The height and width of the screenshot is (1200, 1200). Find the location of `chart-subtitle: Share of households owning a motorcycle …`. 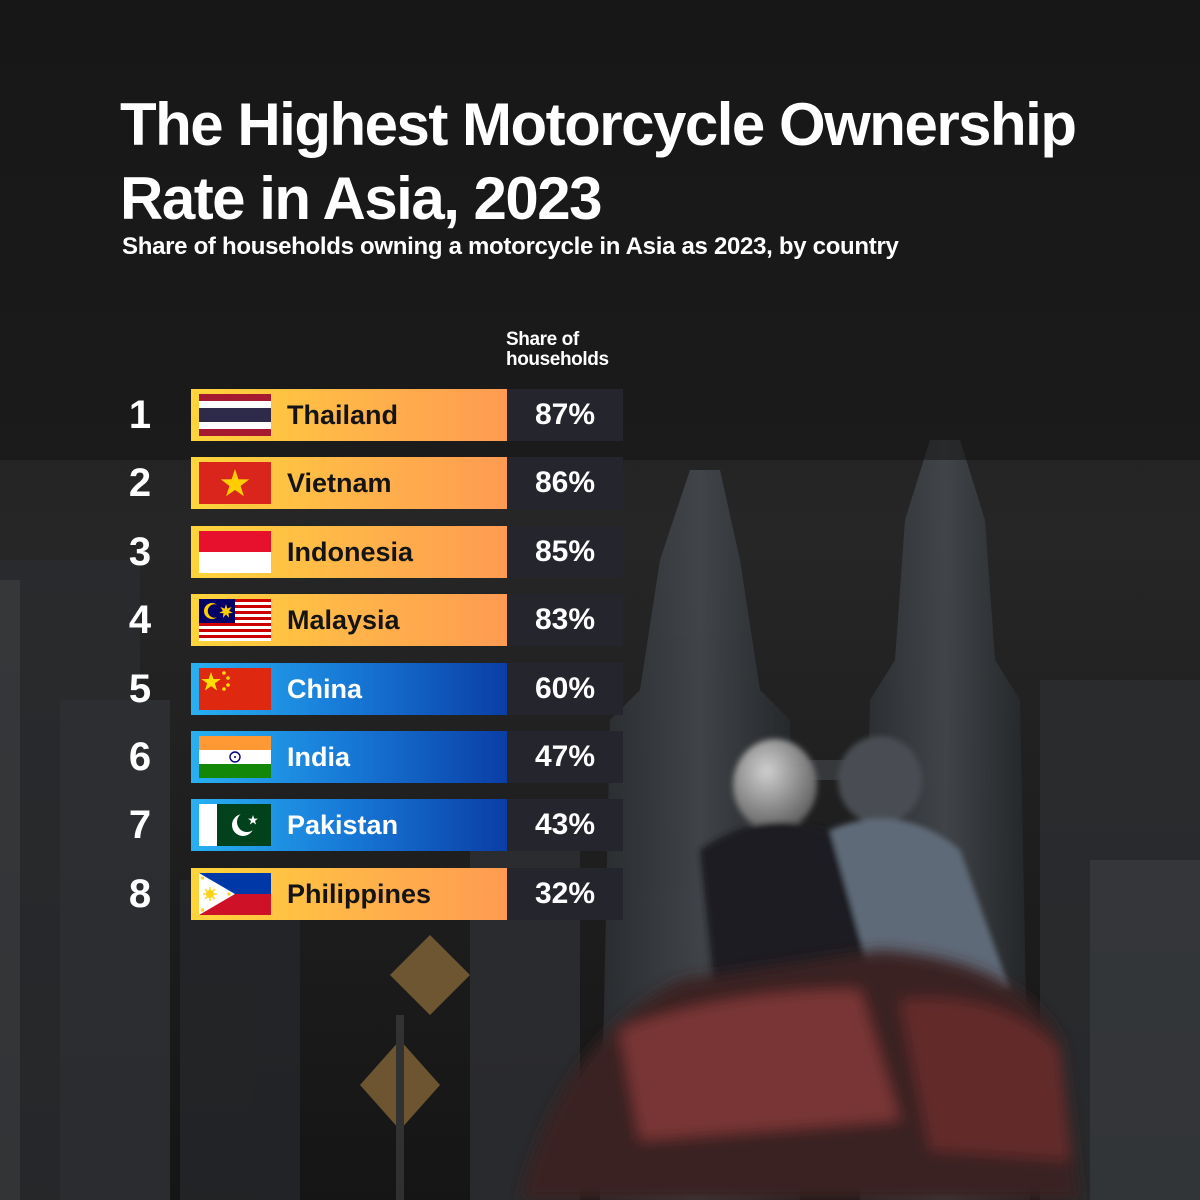

chart-subtitle: Share of households owning a motorcycle … is located at coordinates (510, 246).